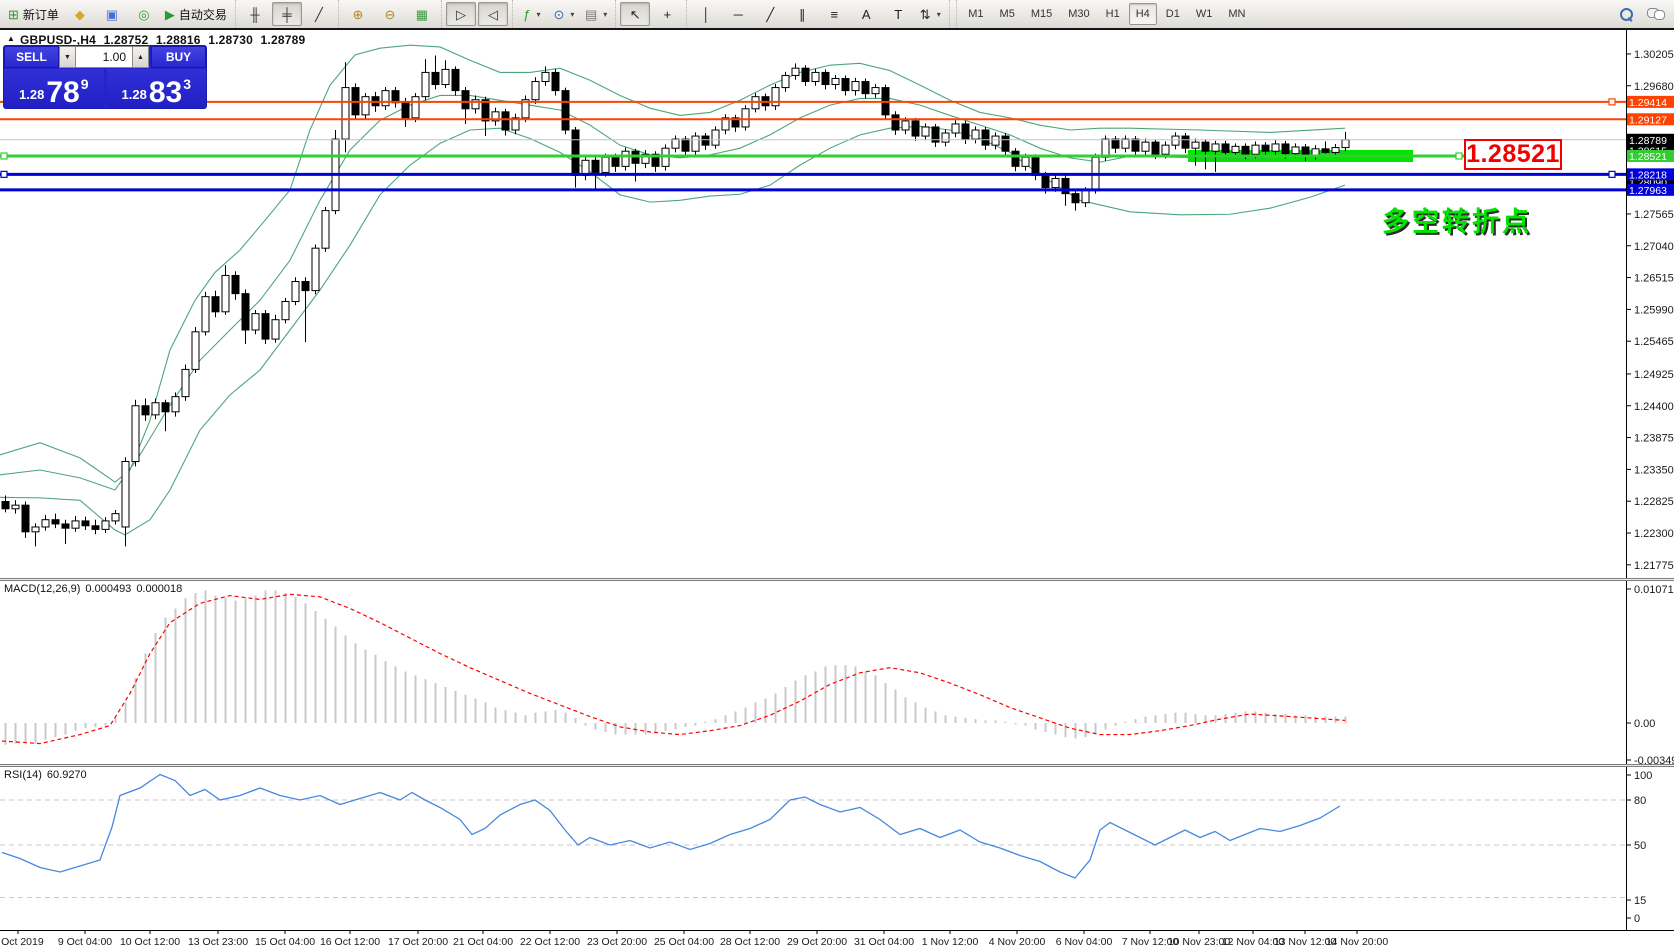  What do you see at coordinates (532, 14) in the screenshot?
I see `indicators-button: ƒ ▾` at bounding box center [532, 14].